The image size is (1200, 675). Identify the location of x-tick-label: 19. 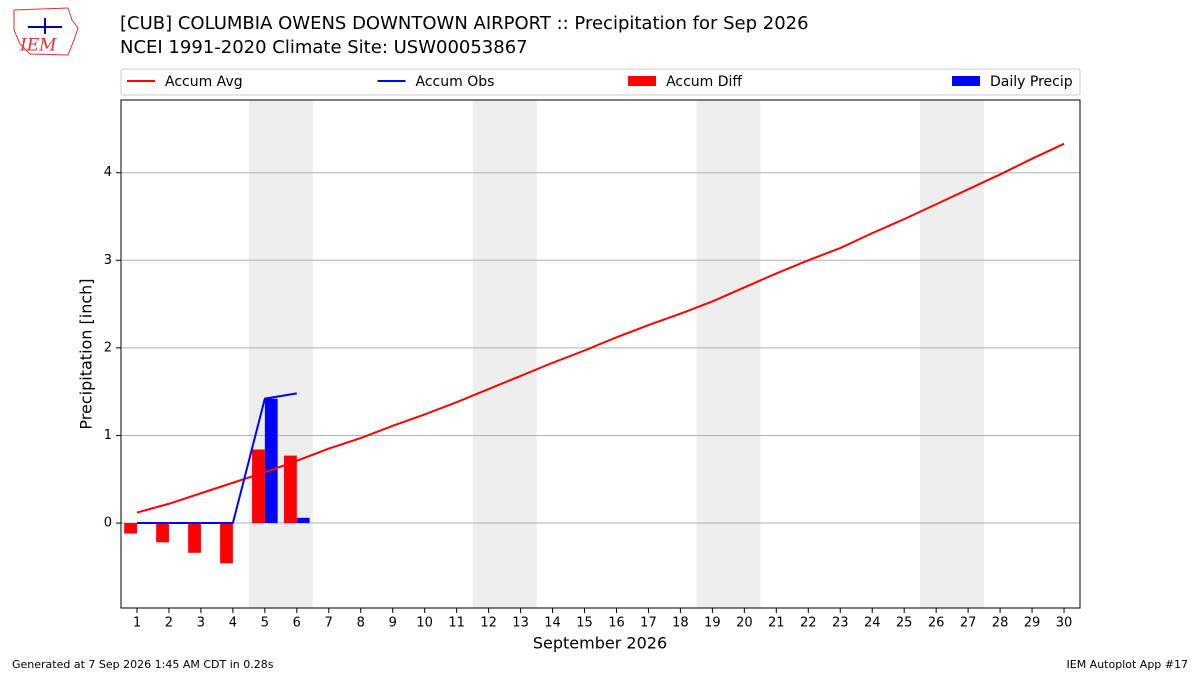
(712, 623).